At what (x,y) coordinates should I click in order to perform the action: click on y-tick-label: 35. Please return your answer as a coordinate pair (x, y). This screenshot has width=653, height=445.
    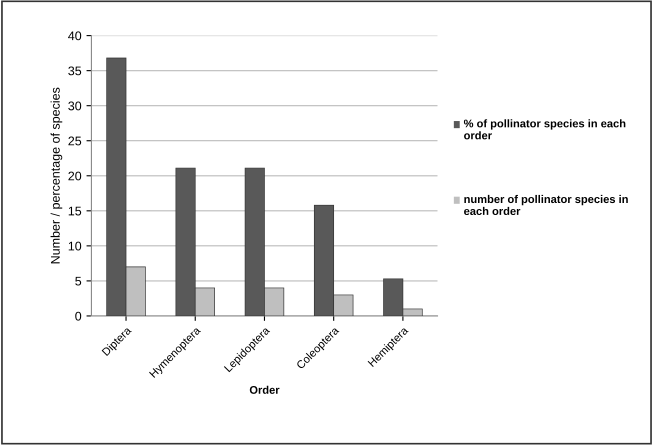
    Looking at the image, I should click on (75, 71).